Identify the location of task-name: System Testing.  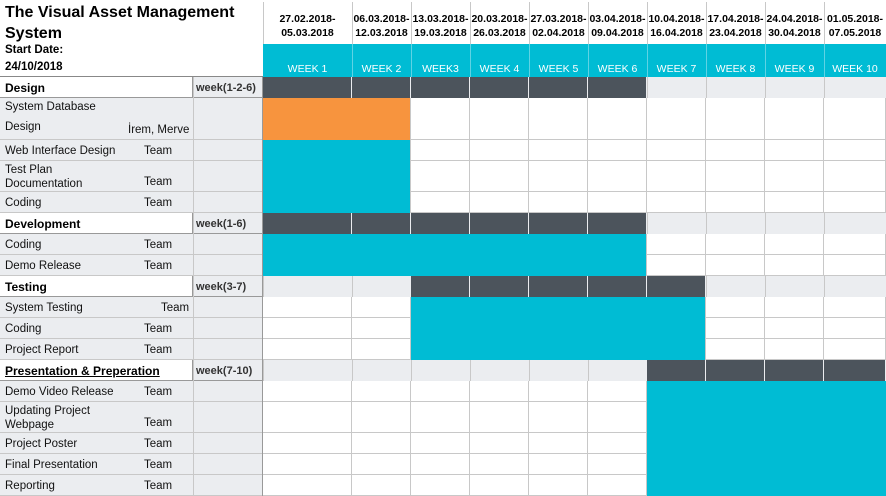
(44, 308).